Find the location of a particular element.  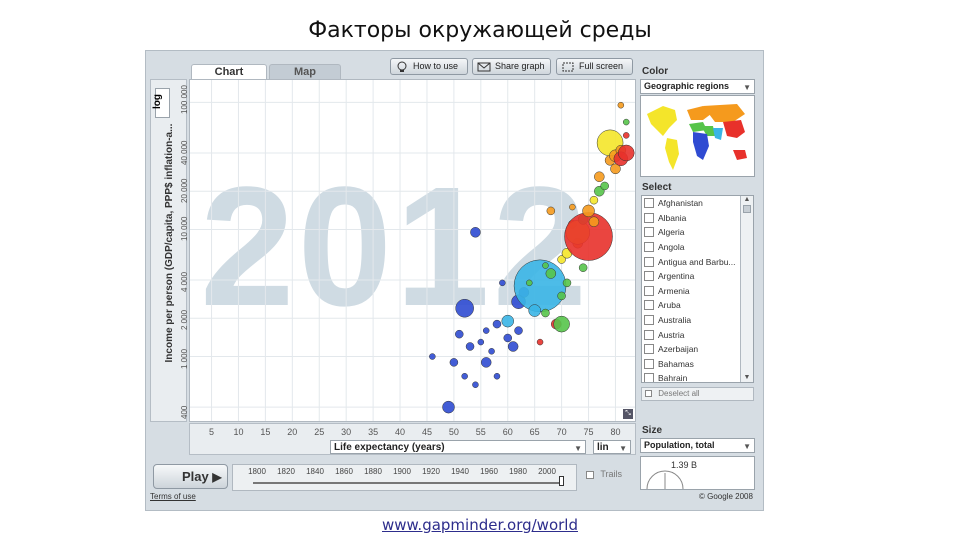

tab-map: Map is located at coordinates (305, 72).